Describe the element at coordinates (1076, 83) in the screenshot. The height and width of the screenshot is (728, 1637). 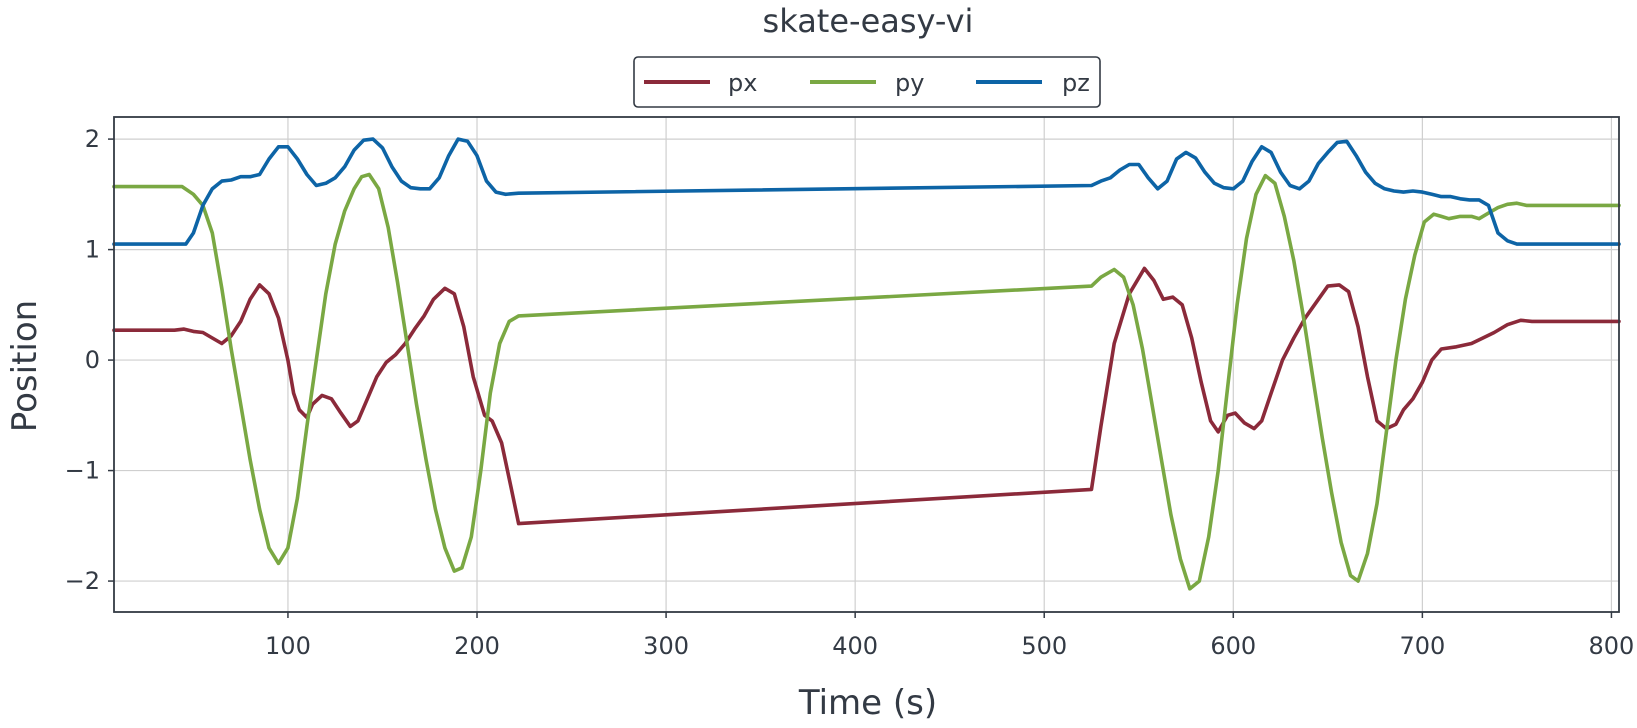
I see `legend-label-pz: pz` at that location.